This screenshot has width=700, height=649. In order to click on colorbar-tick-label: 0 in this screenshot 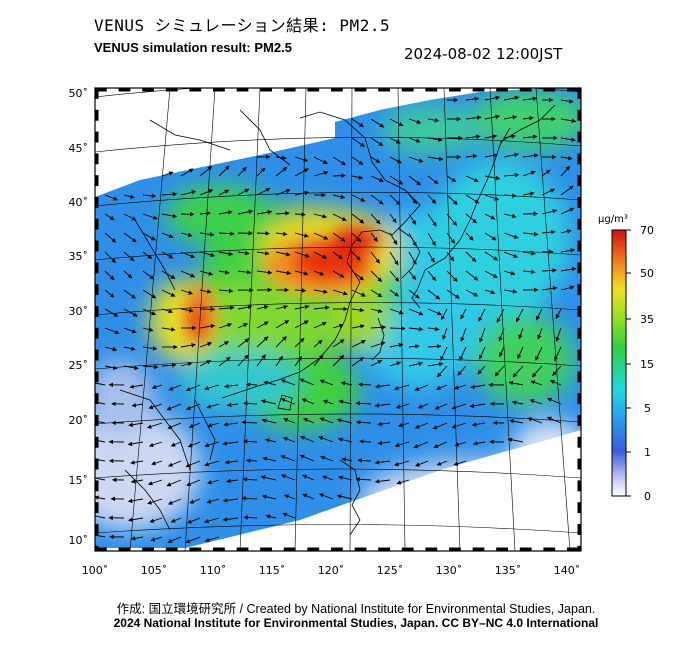, I will do `click(647, 496)`.